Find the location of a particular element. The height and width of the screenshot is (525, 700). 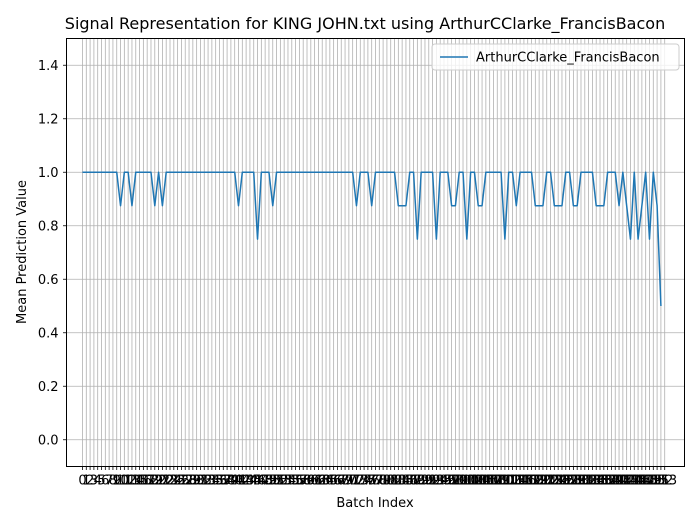

y-tick-label: 1.0 is located at coordinates (48, 173).